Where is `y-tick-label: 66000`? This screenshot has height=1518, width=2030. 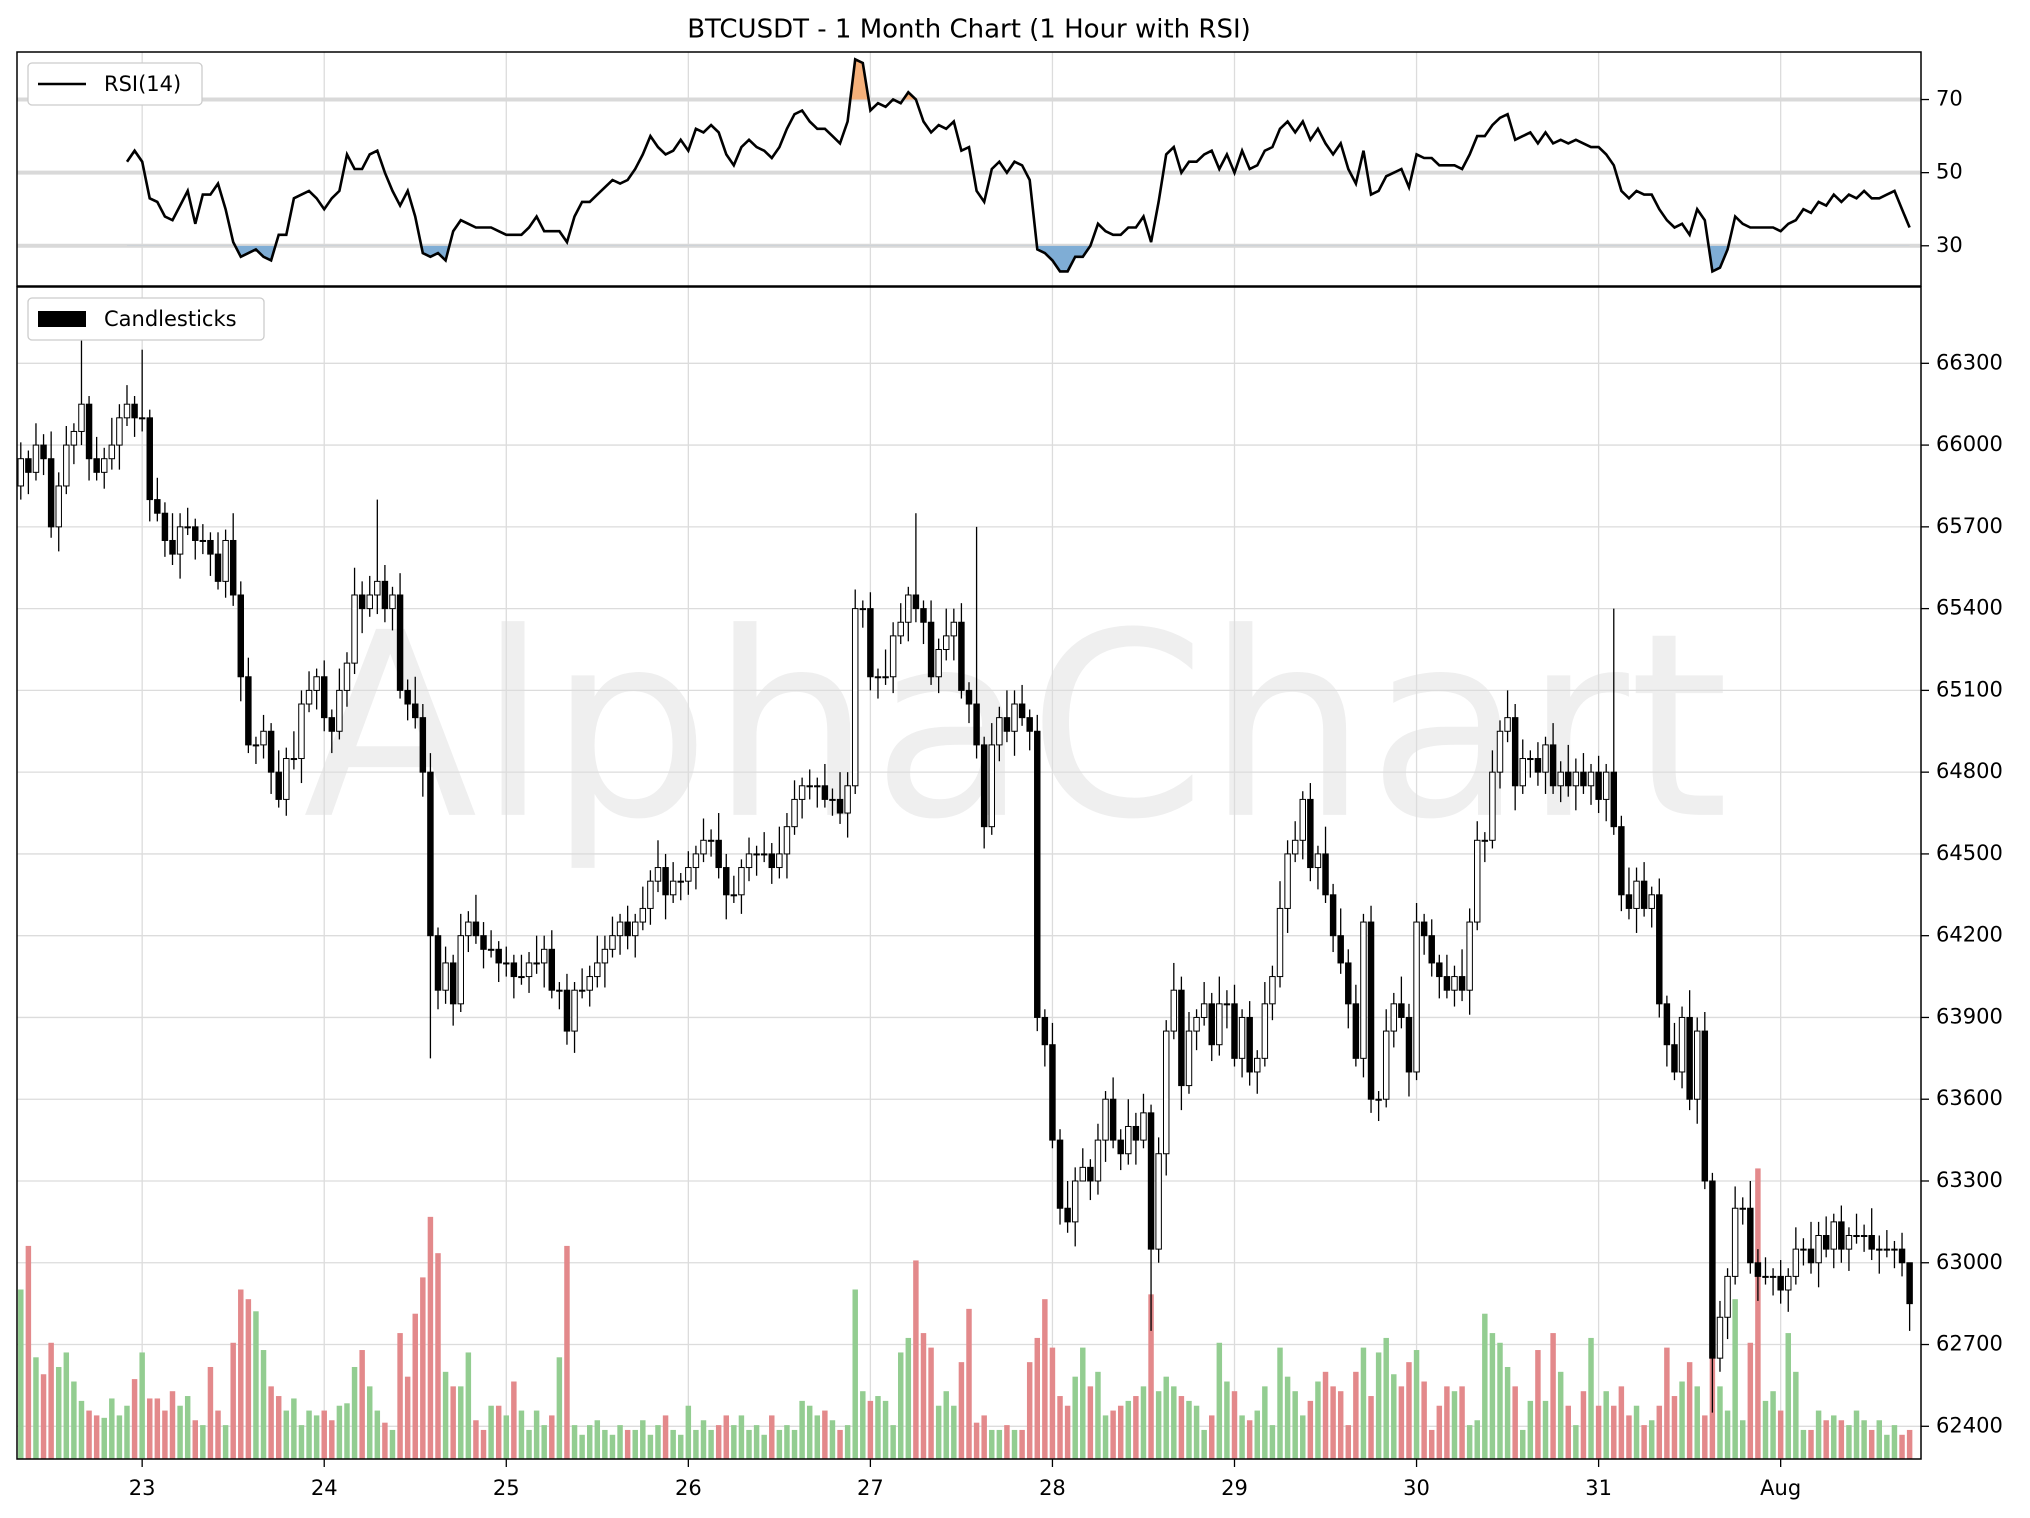 y-tick-label: 66000 is located at coordinates (1969, 444).